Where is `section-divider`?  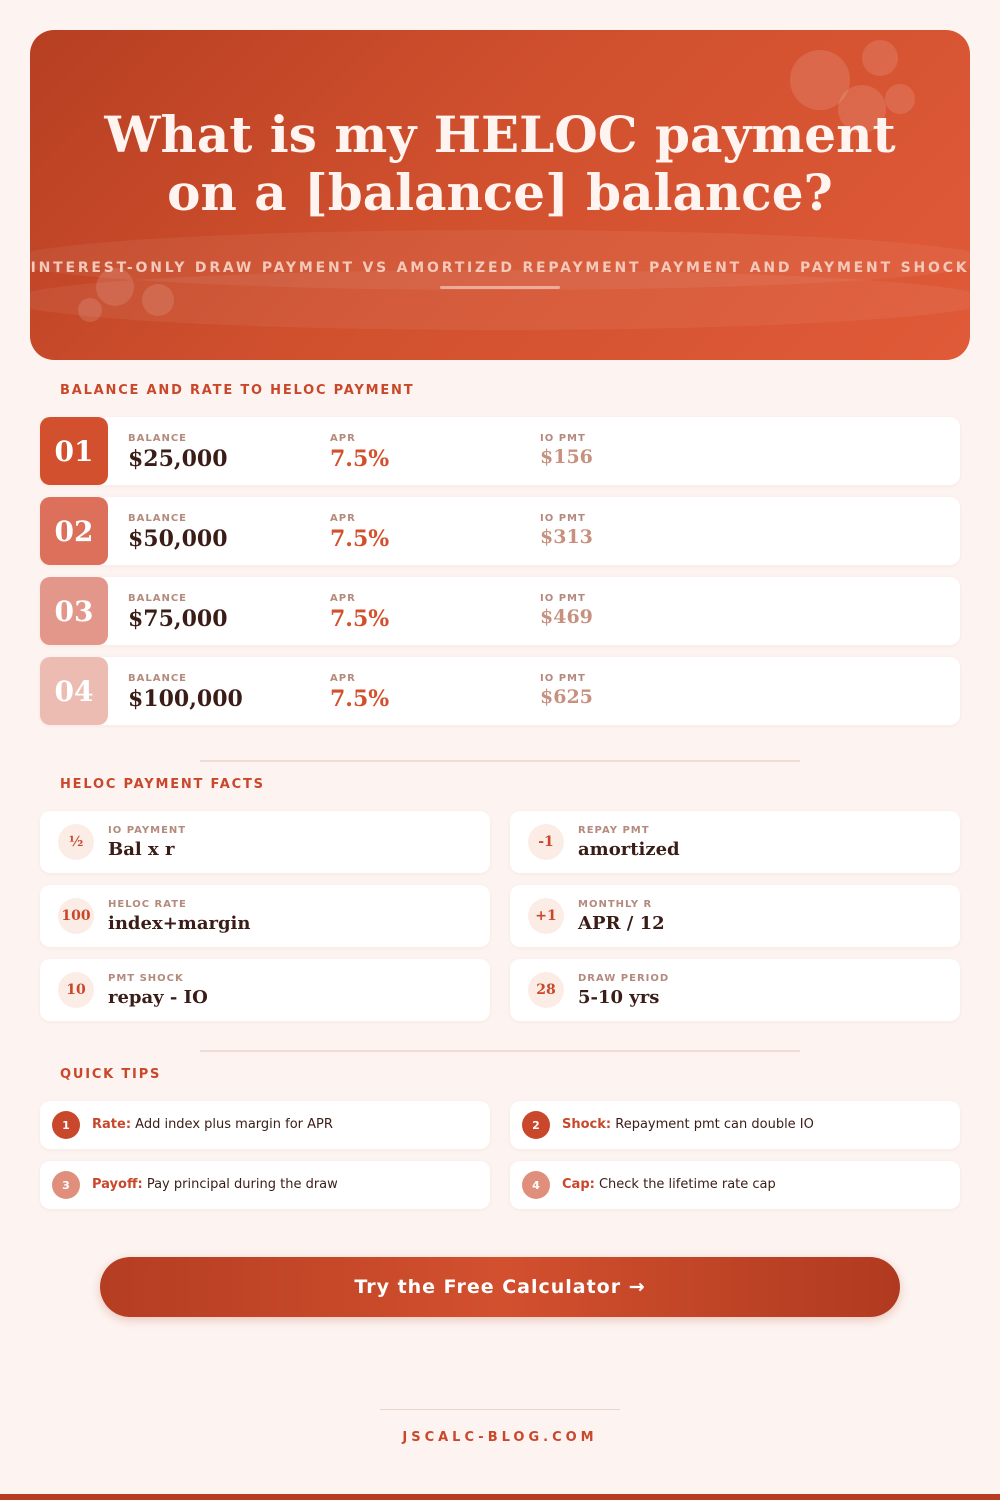
section-divider is located at coordinates (500, 761).